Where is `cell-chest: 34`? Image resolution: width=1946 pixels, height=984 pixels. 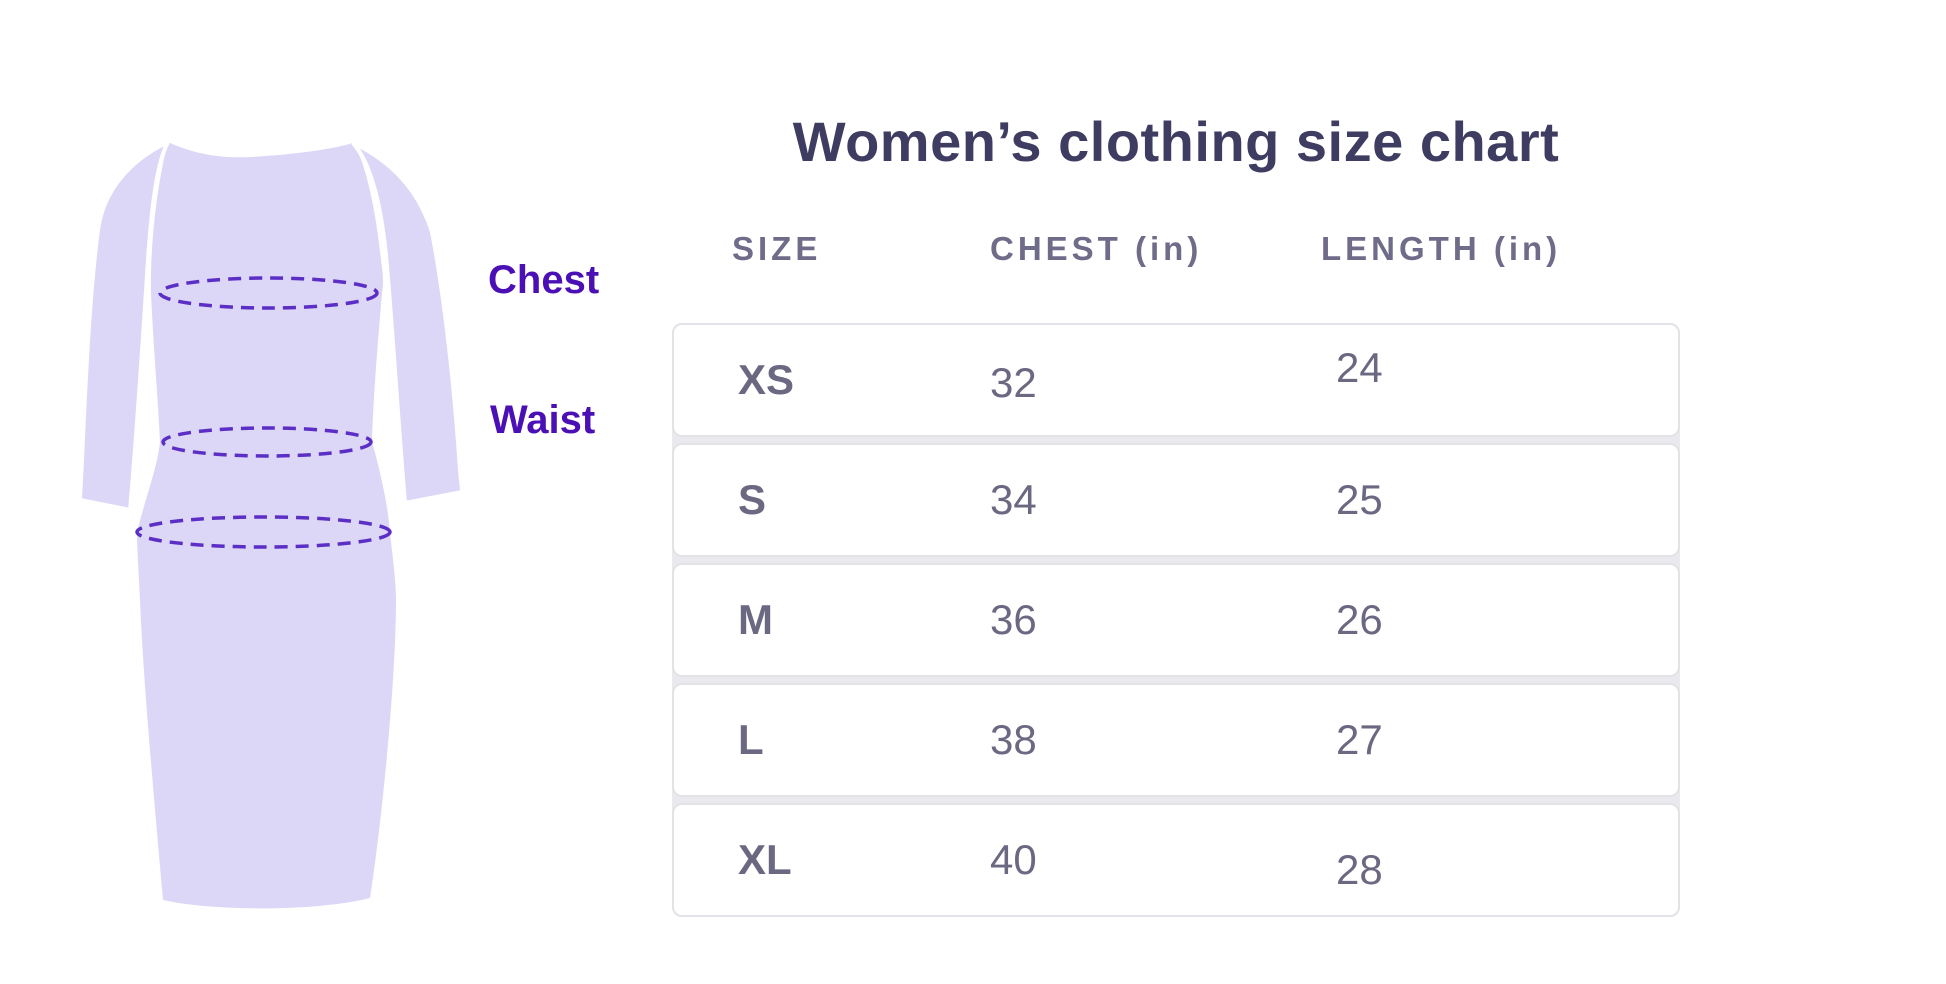 cell-chest: 34 is located at coordinates (1013, 499).